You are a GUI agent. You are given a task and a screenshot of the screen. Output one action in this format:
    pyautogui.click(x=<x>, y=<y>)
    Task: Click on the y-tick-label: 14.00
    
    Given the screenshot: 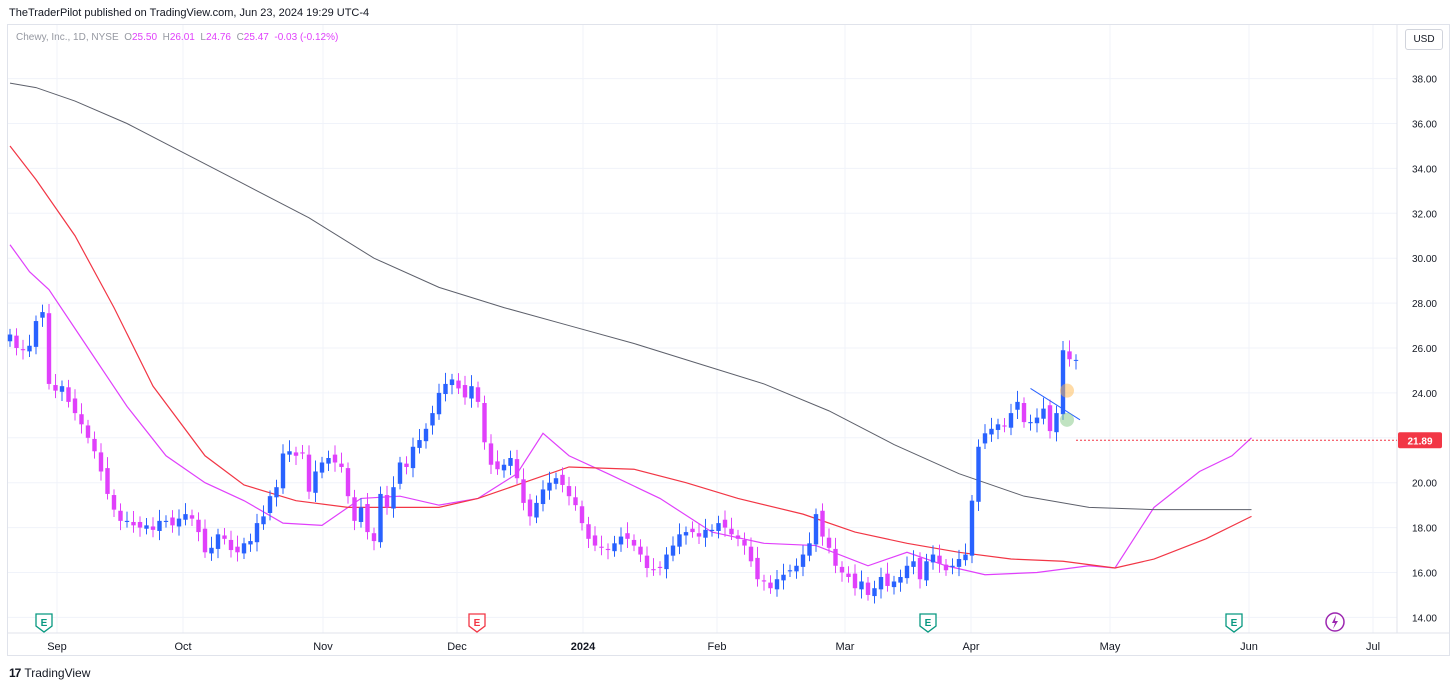 What is the action you would take?
    pyautogui.click(x=1424, y=618)
    